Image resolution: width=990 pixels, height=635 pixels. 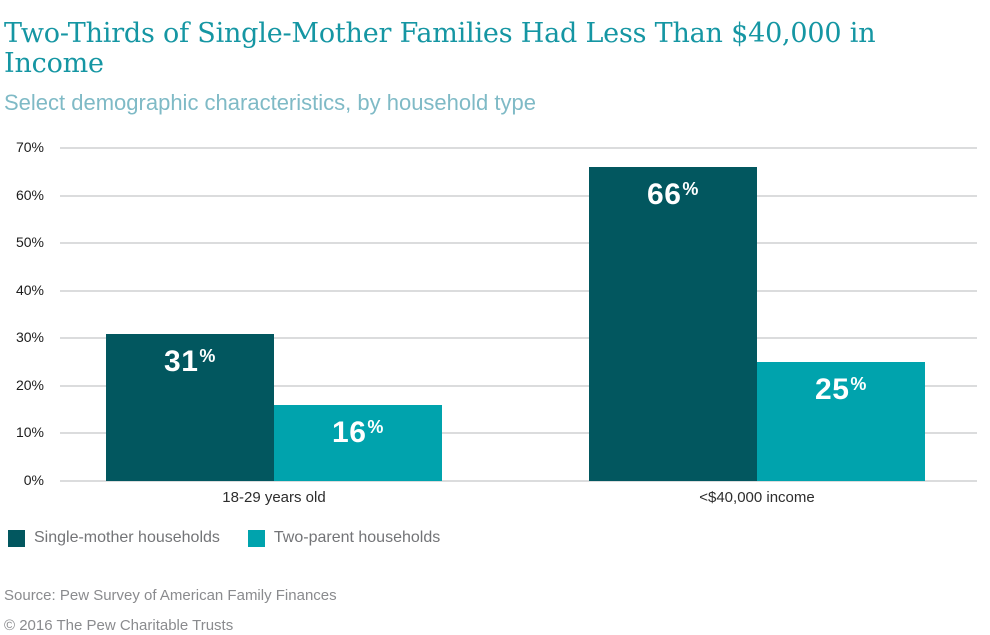 What do you see at coordinates (29, 289) in the screenshot?
I see `y-tick-label-40: 40%` at bounding box center [29, 289].